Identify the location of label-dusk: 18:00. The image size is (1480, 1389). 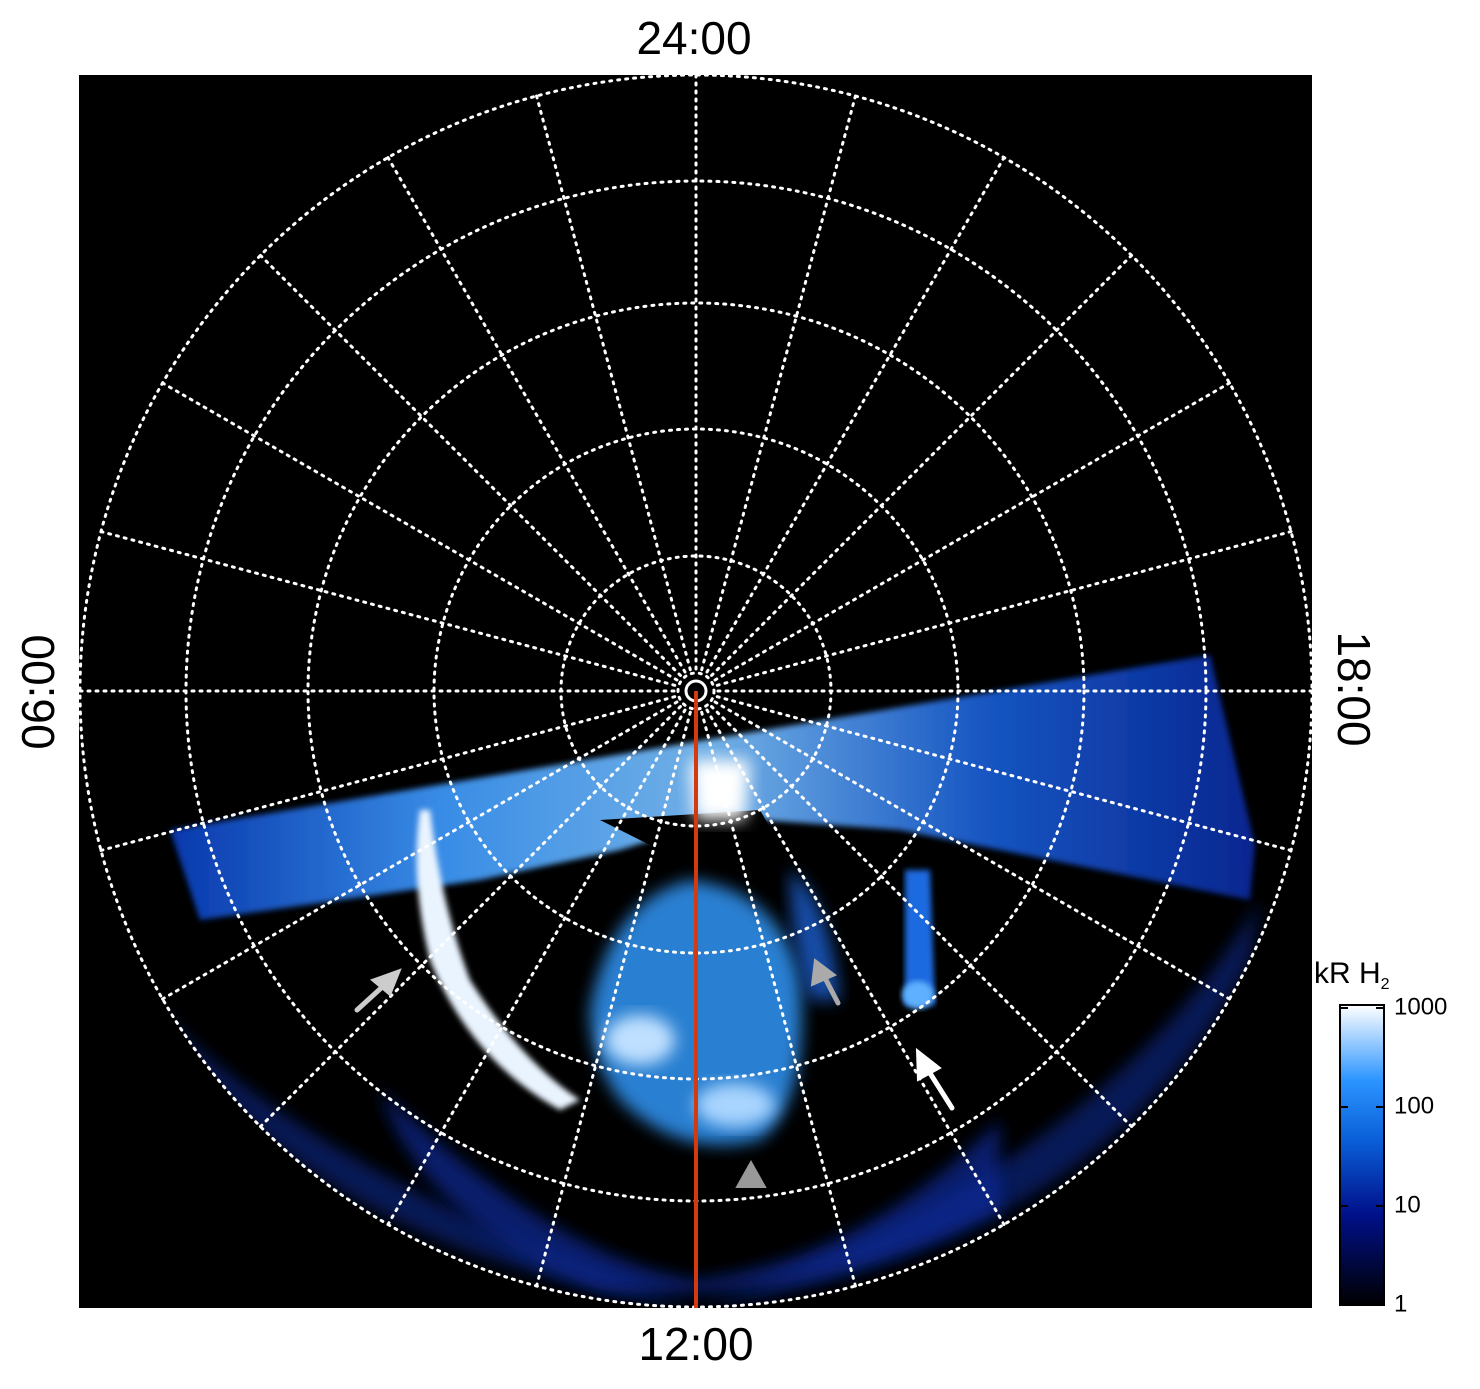
(1354, 688).